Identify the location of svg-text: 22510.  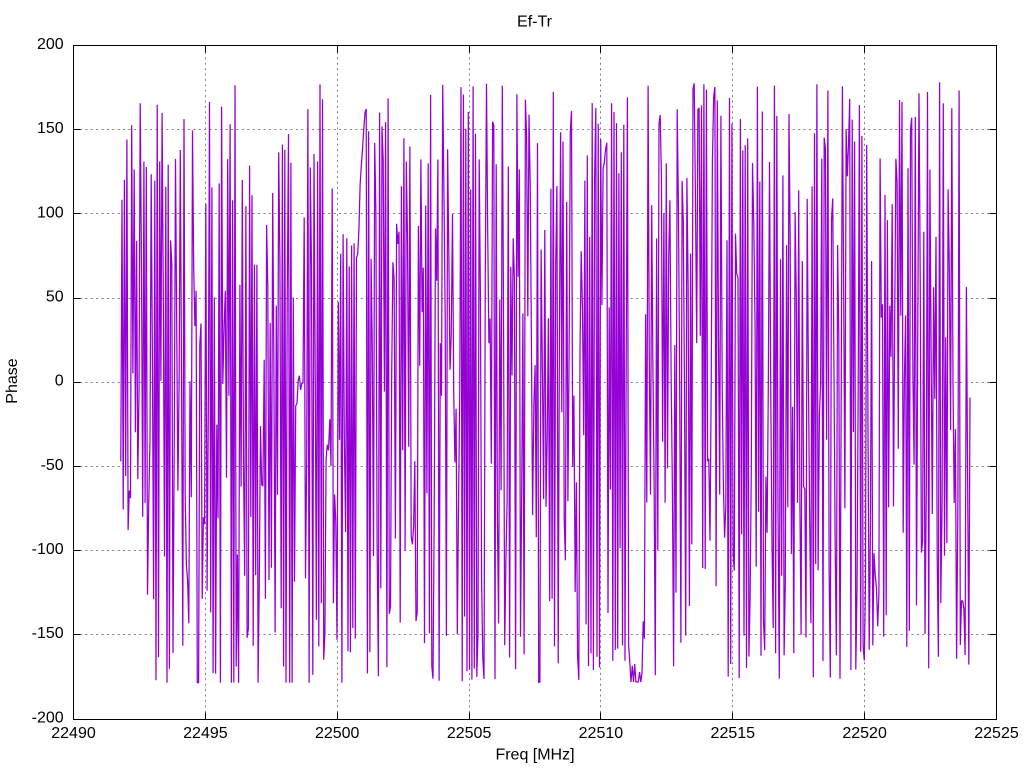
(601, 733).